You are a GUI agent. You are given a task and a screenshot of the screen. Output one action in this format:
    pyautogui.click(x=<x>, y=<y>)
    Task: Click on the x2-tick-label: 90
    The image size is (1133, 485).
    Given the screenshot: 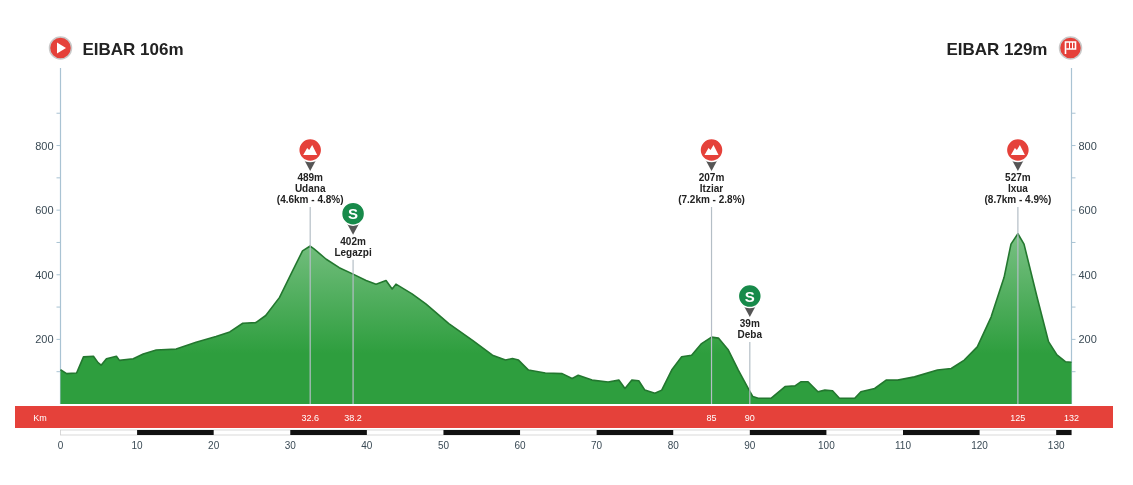 What is the action you would take?
    pyautogui.click(x=749, y=417)
    